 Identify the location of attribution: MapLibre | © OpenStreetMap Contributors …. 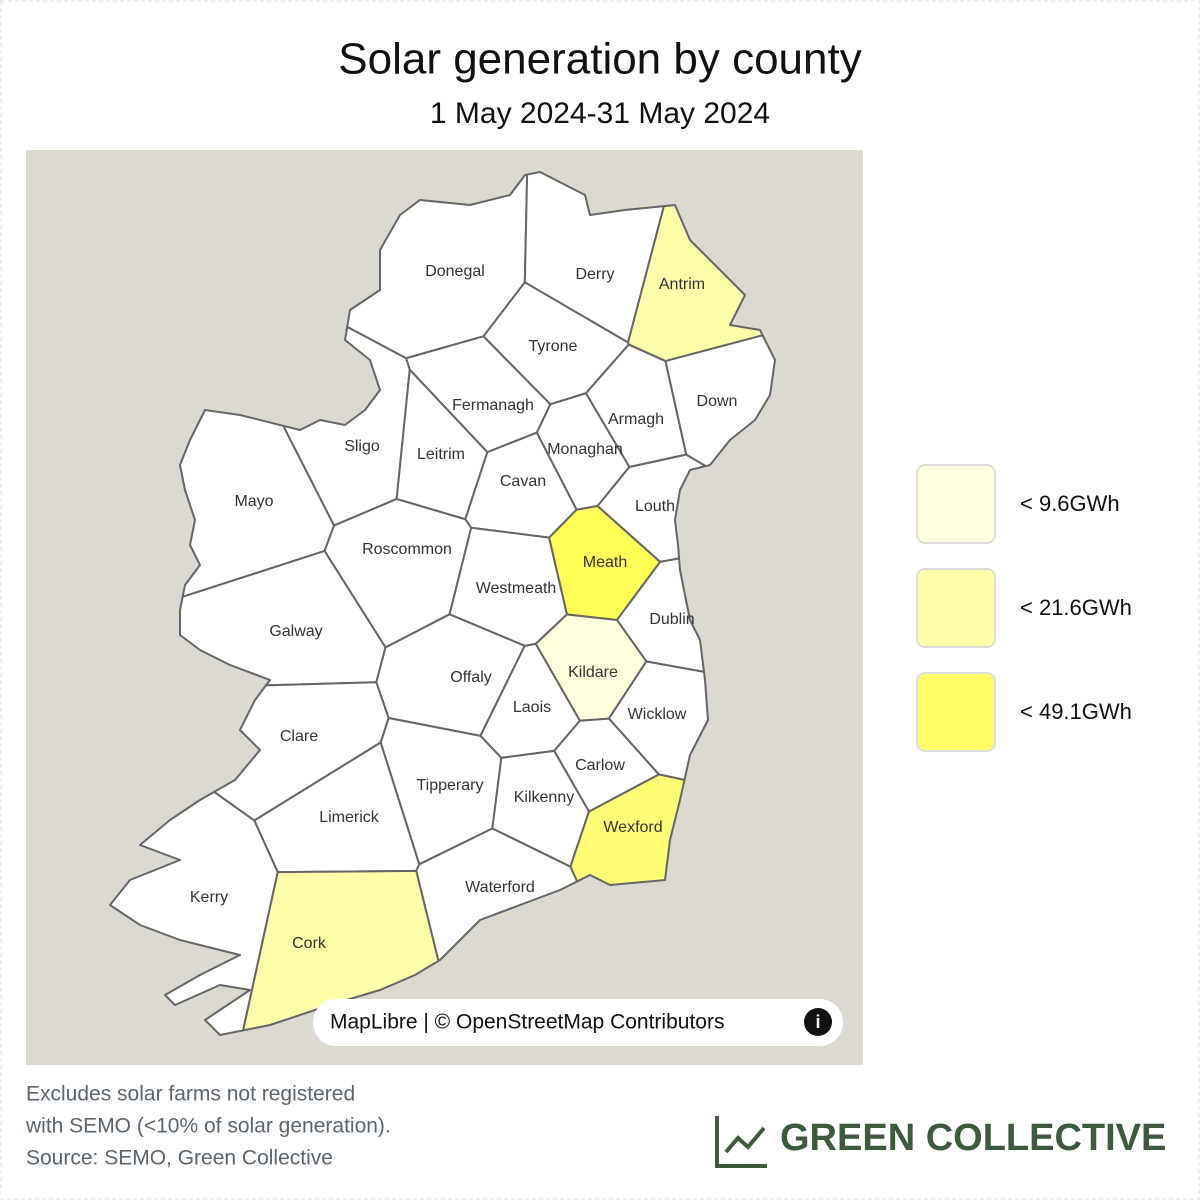
(578, 1022).